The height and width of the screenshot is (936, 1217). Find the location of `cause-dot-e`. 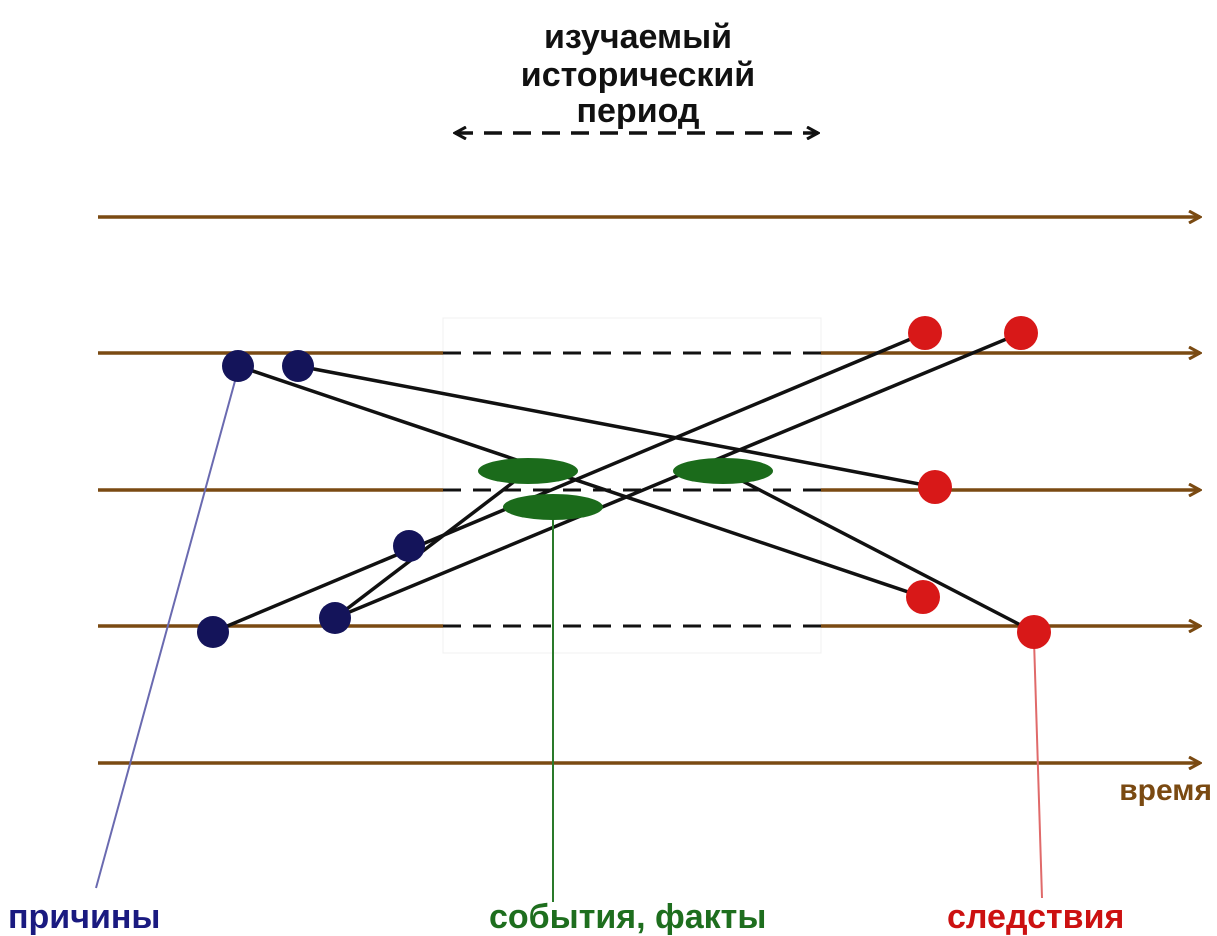

cause-dot-e is located at coordinates (409, 546).